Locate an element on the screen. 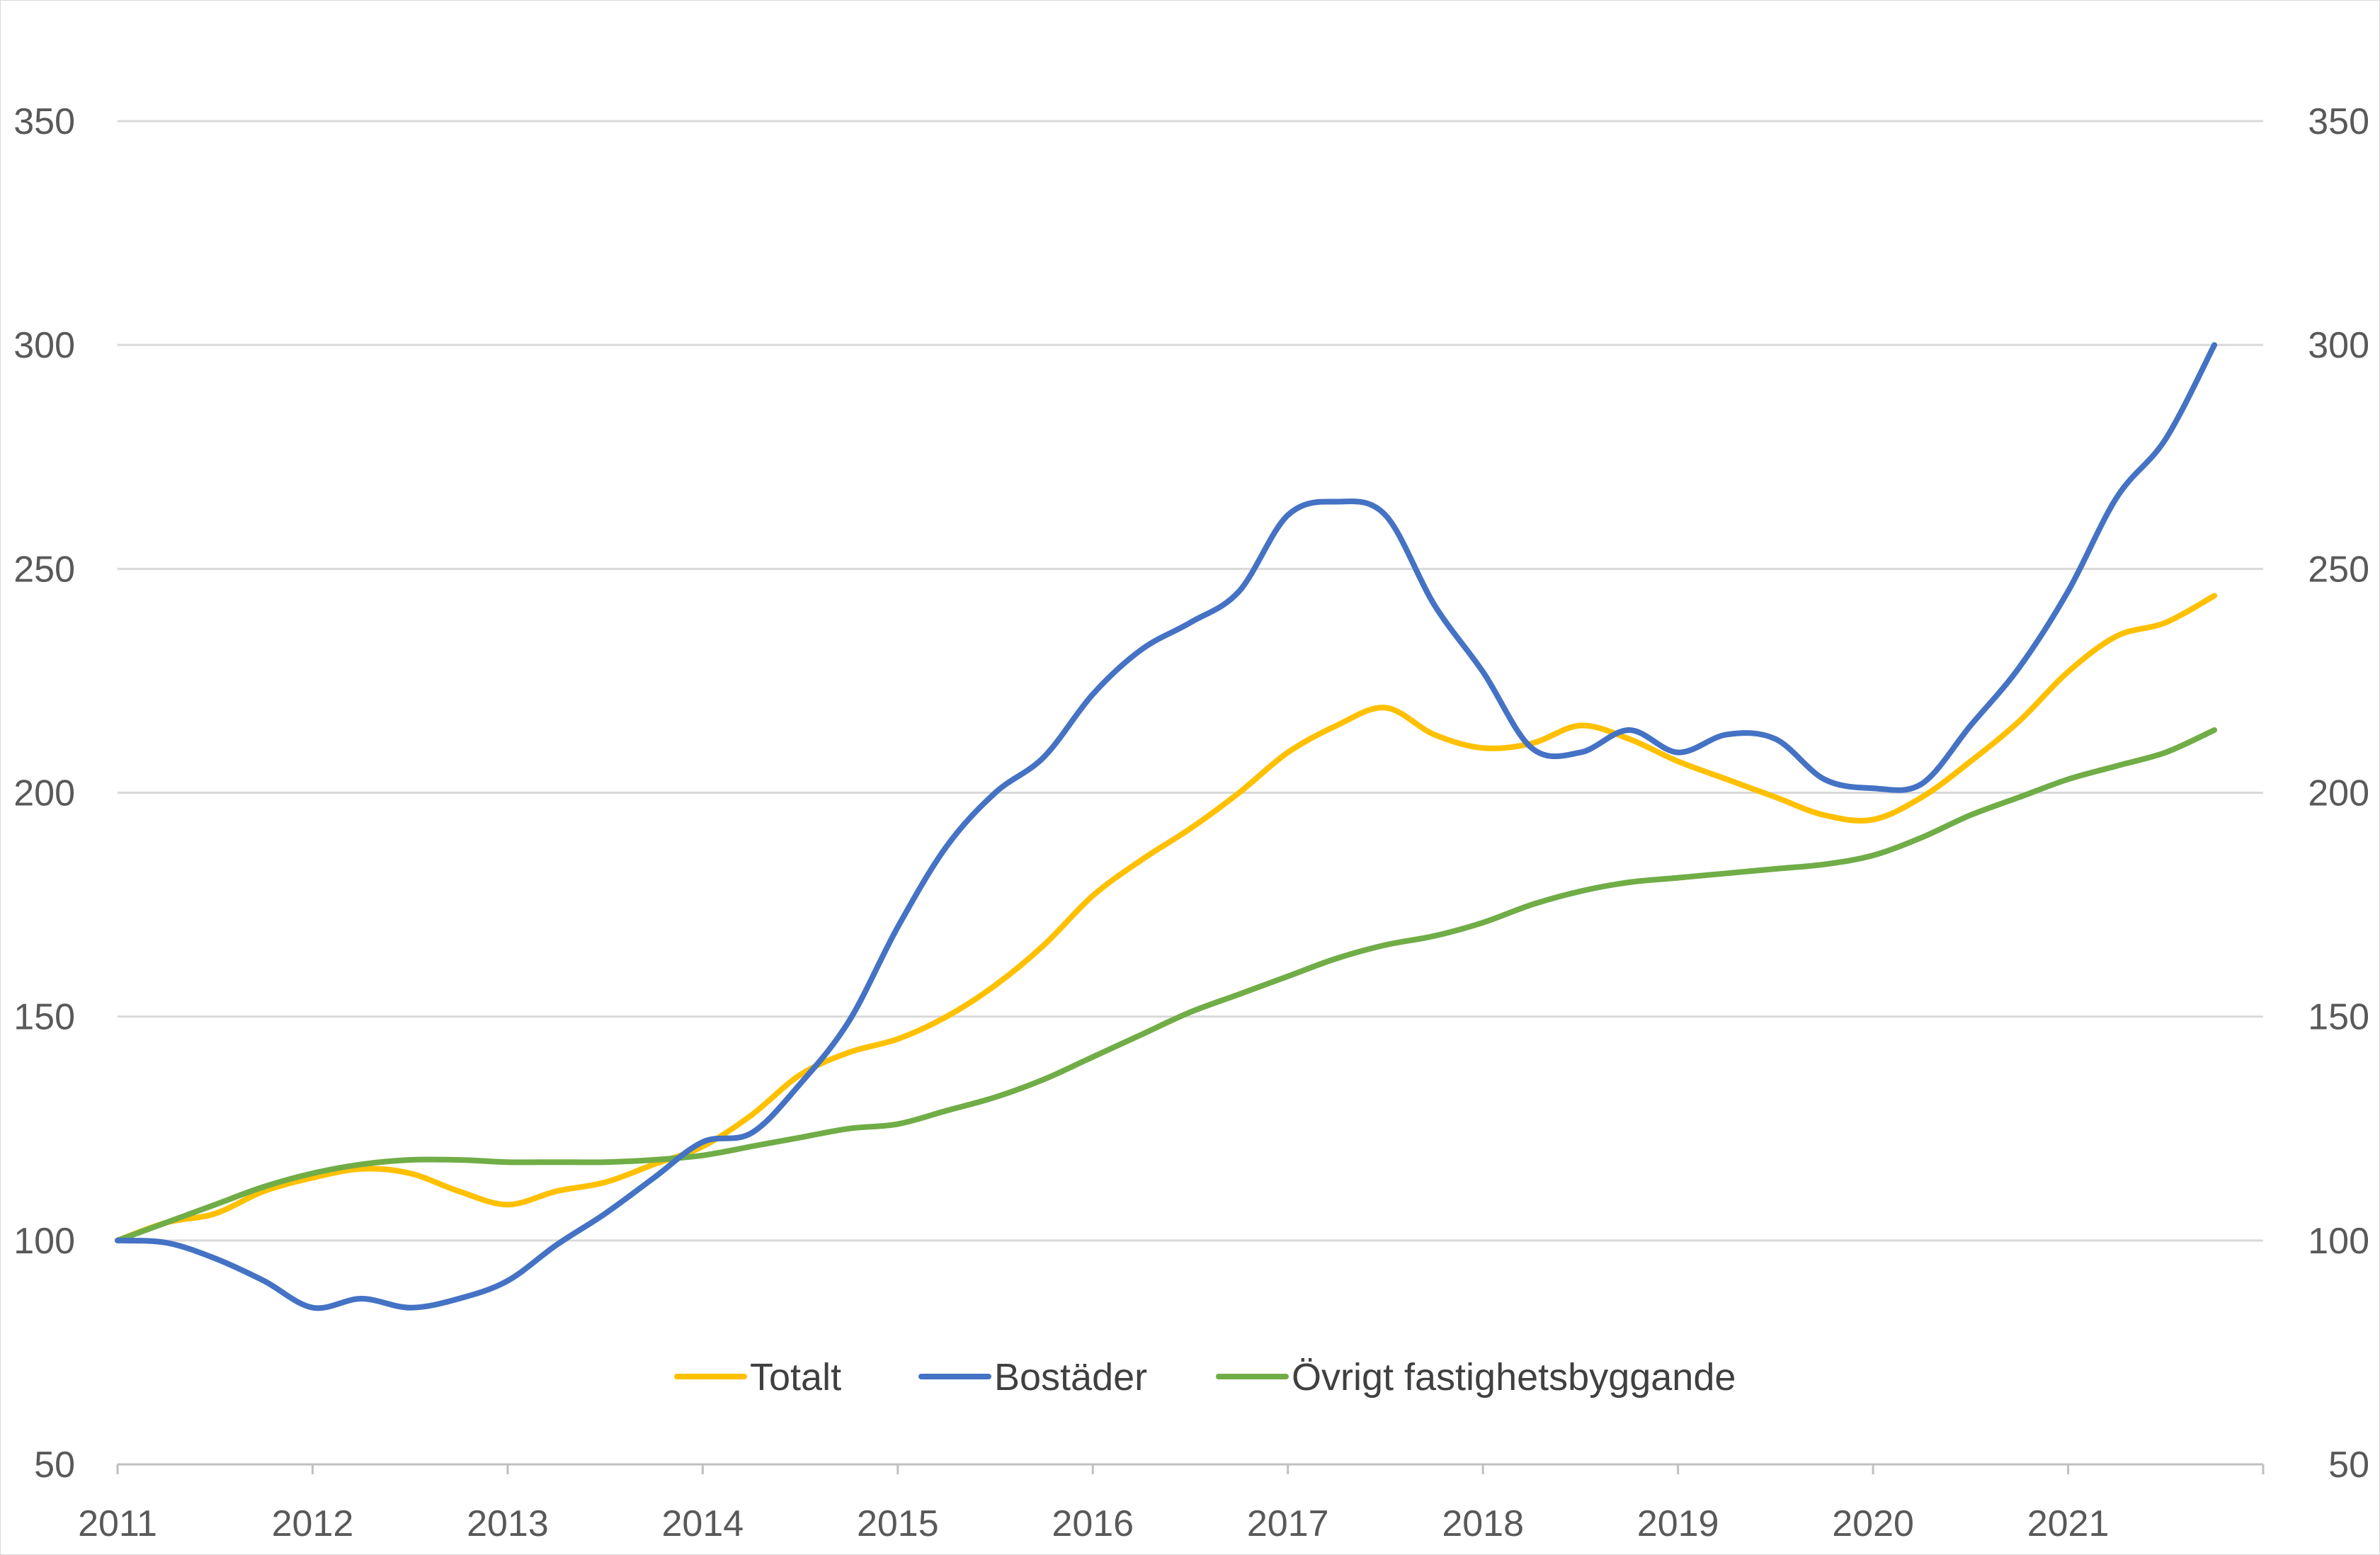  y-tick-left-350: 350 is located at coordinates (44, 122).